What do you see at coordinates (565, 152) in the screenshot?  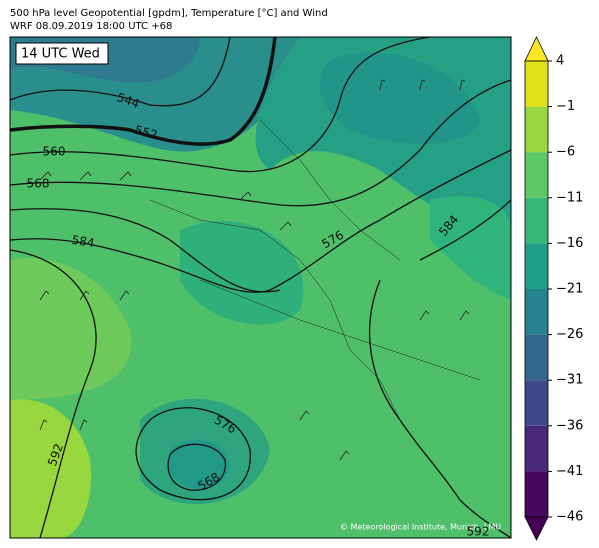 I see `colorbar-tick-label: −6` at bounding box center [565, 152].